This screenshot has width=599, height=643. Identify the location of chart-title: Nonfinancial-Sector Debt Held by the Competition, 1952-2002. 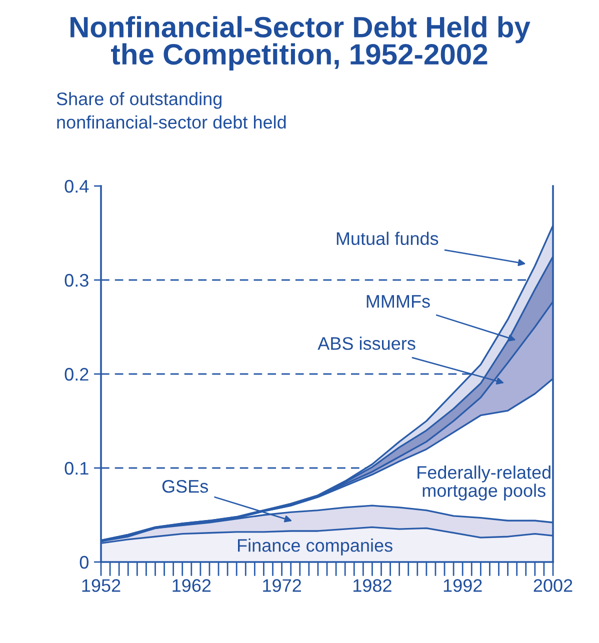
(300, 43).